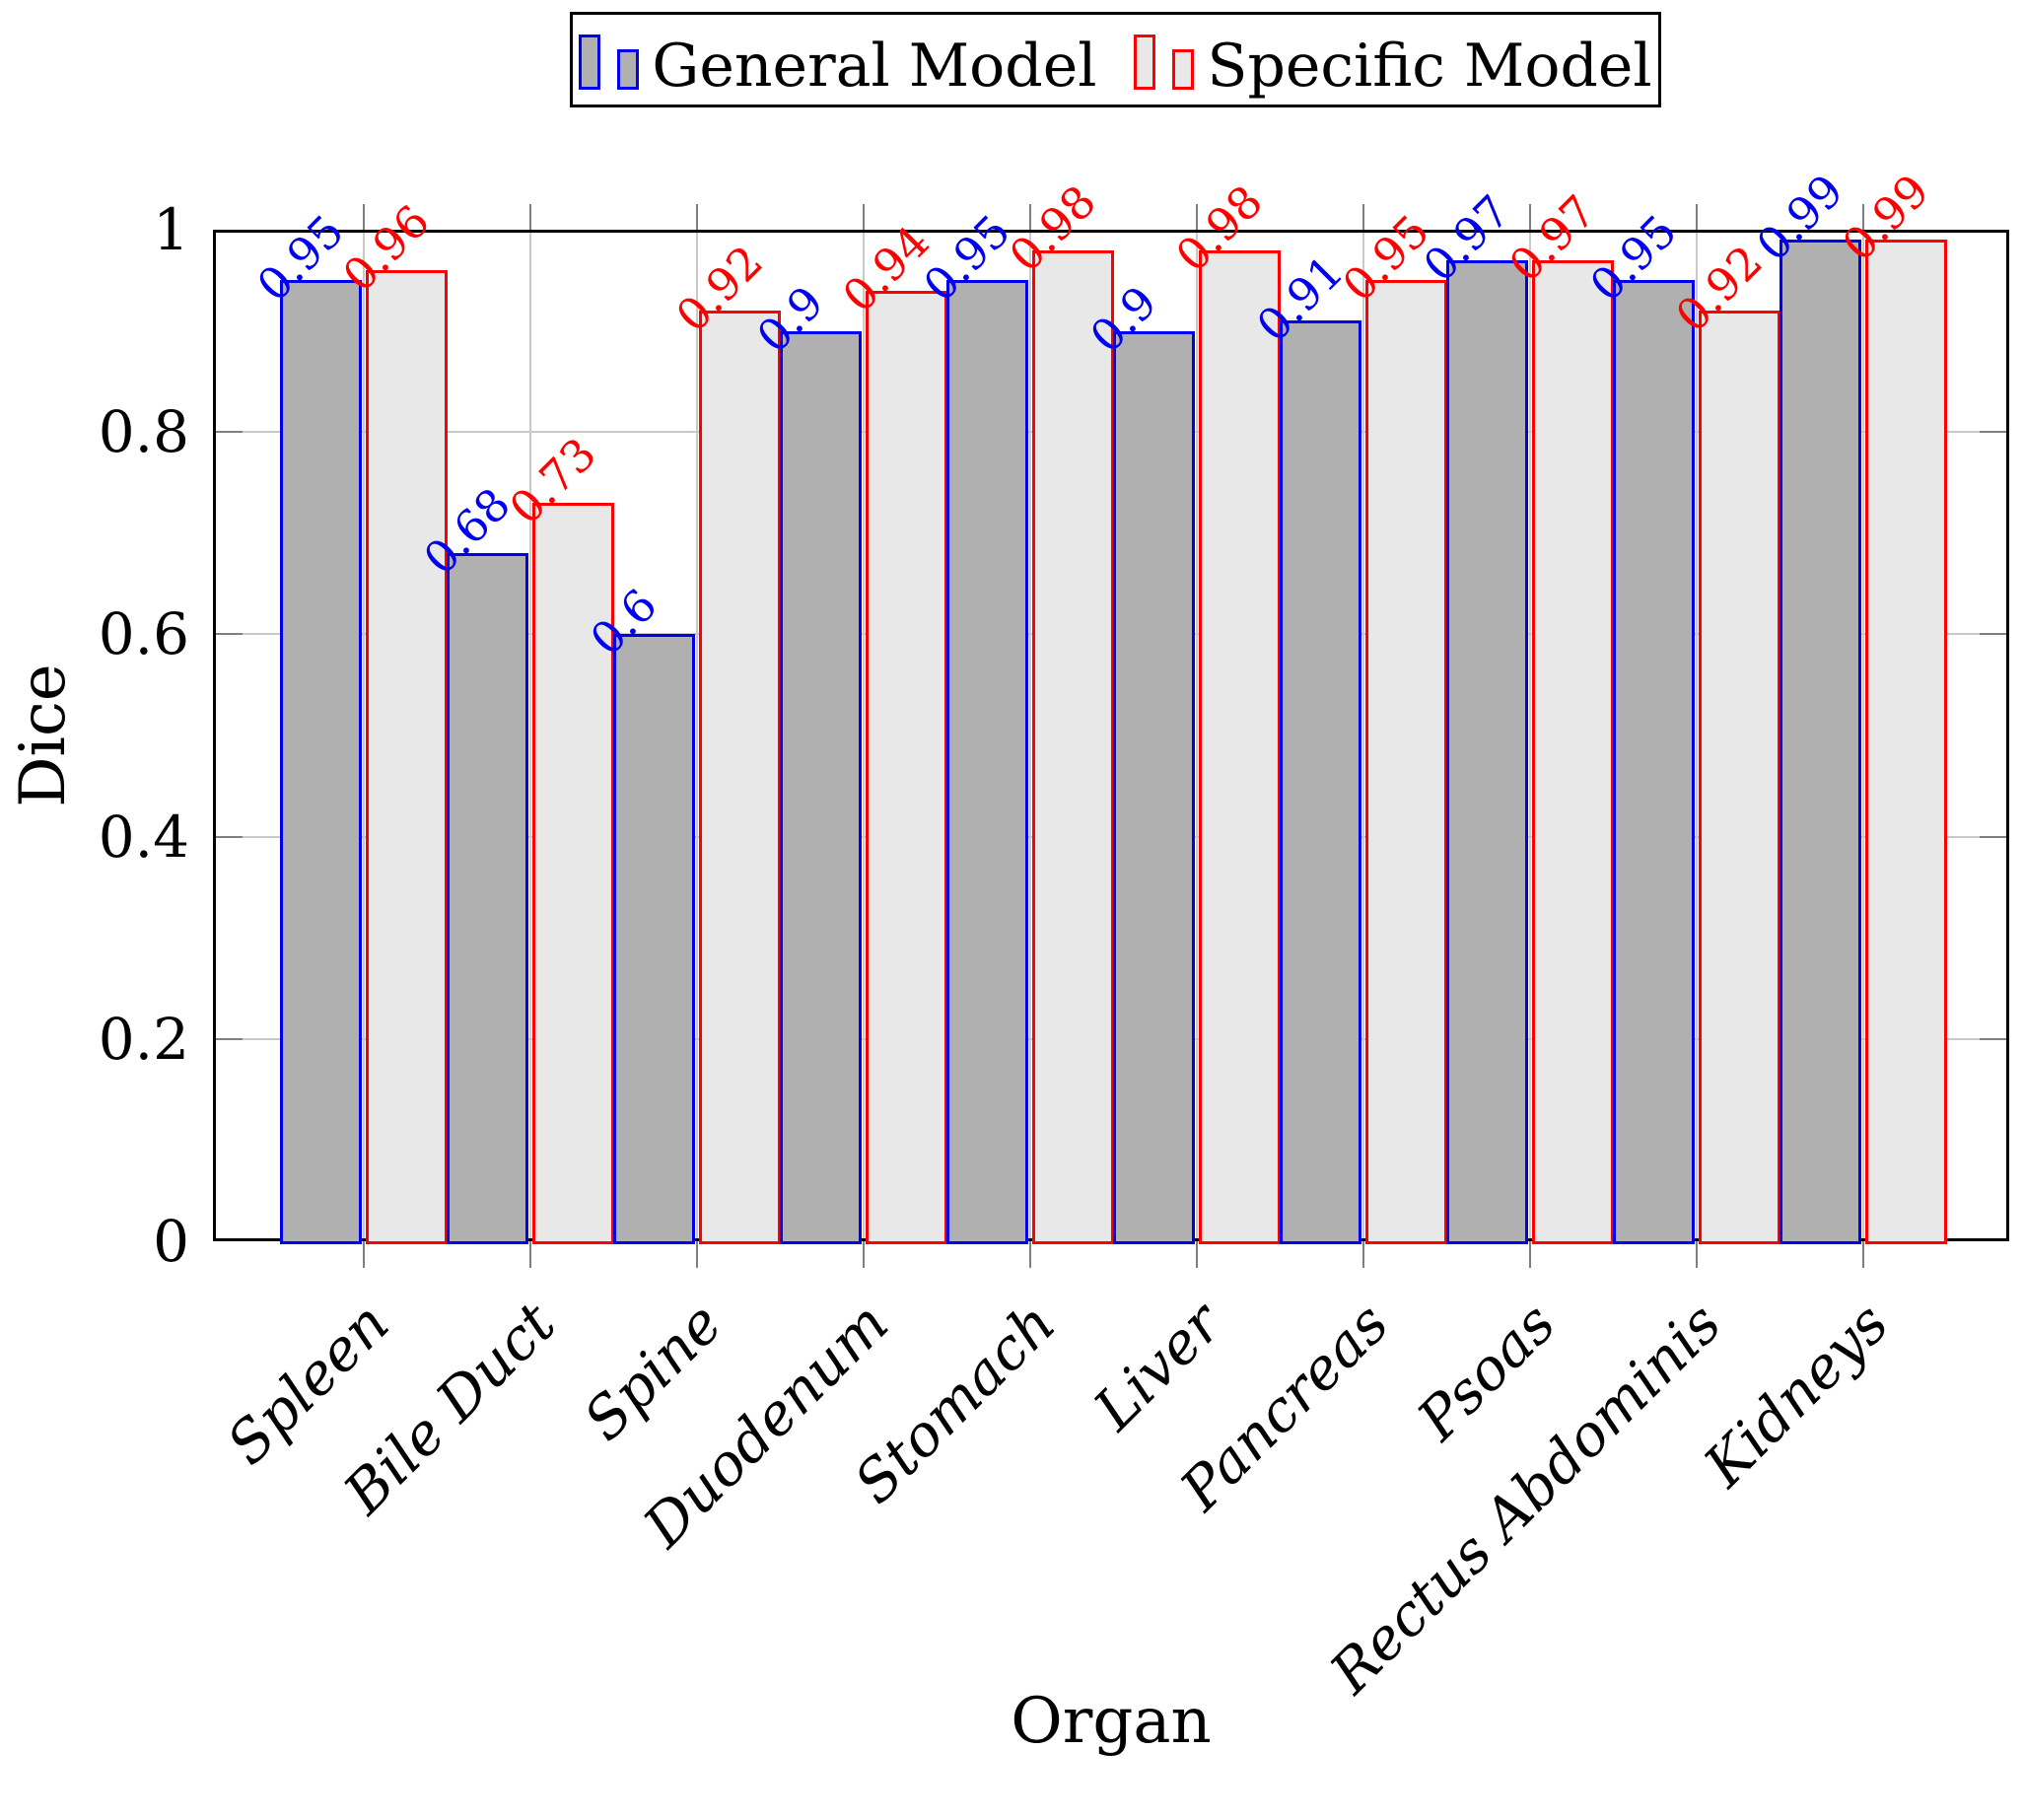  I want to click on bar-specific-model-liver, so click(1240, 746).